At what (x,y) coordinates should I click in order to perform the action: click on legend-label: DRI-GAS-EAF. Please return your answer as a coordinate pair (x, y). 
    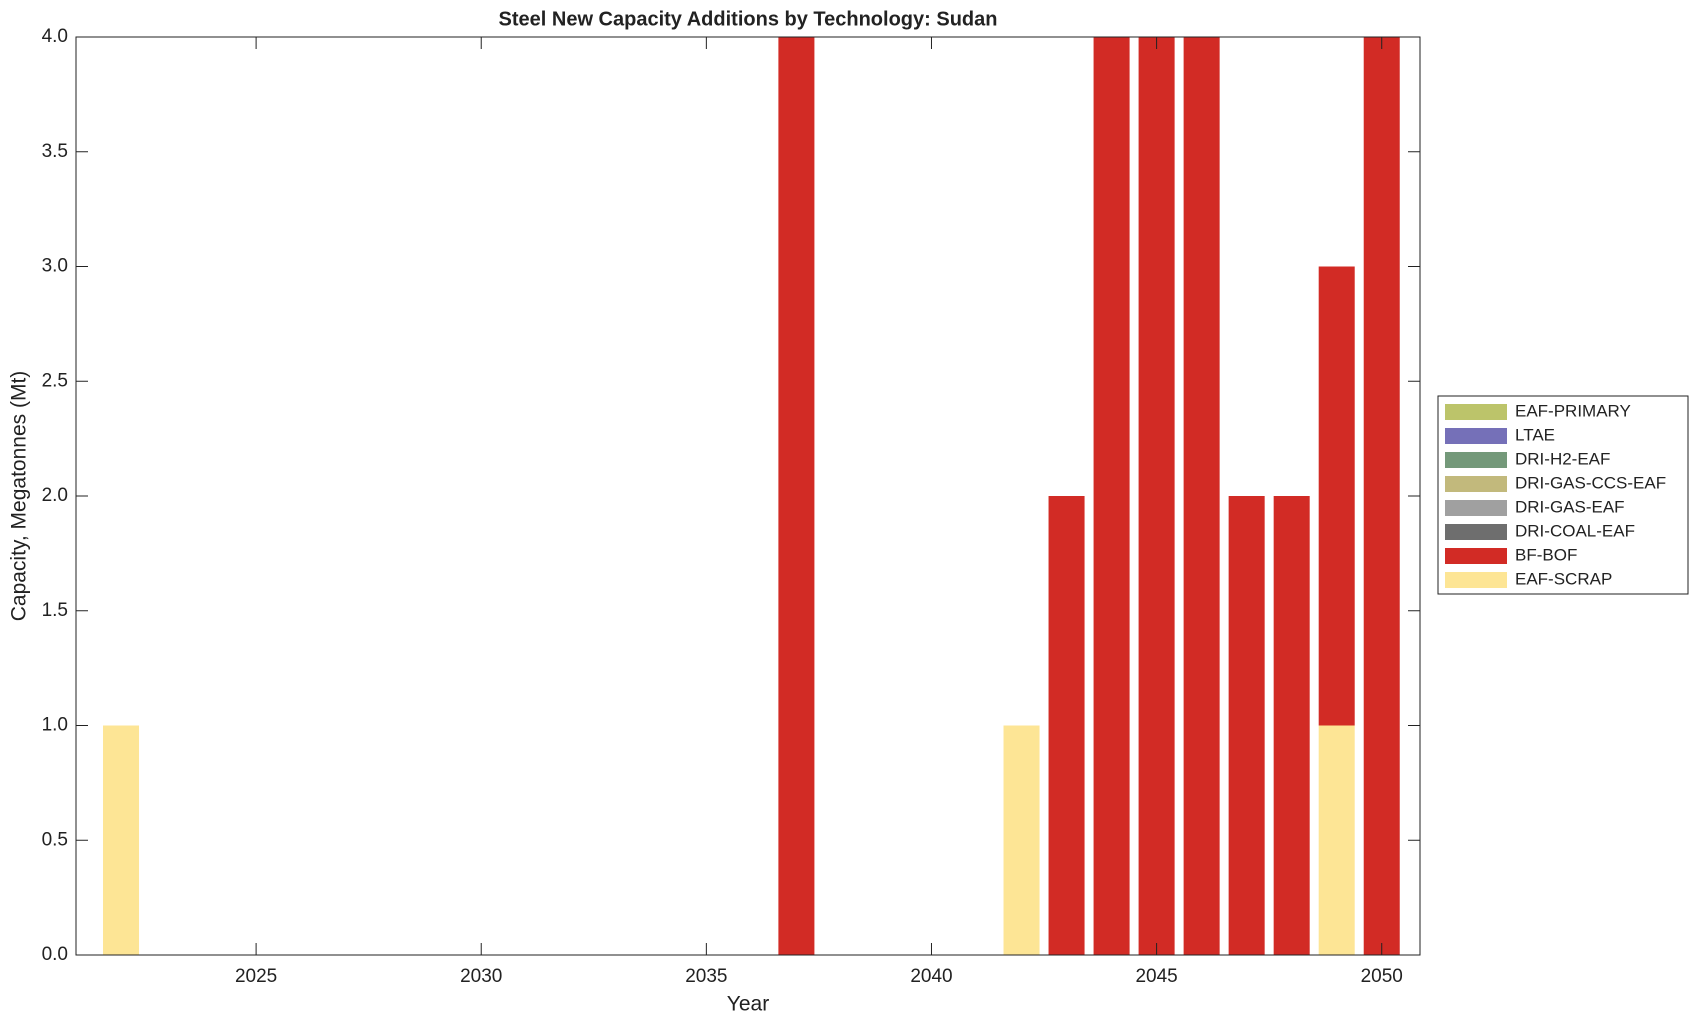
    Looking at the image, I should click on (1570, 506).